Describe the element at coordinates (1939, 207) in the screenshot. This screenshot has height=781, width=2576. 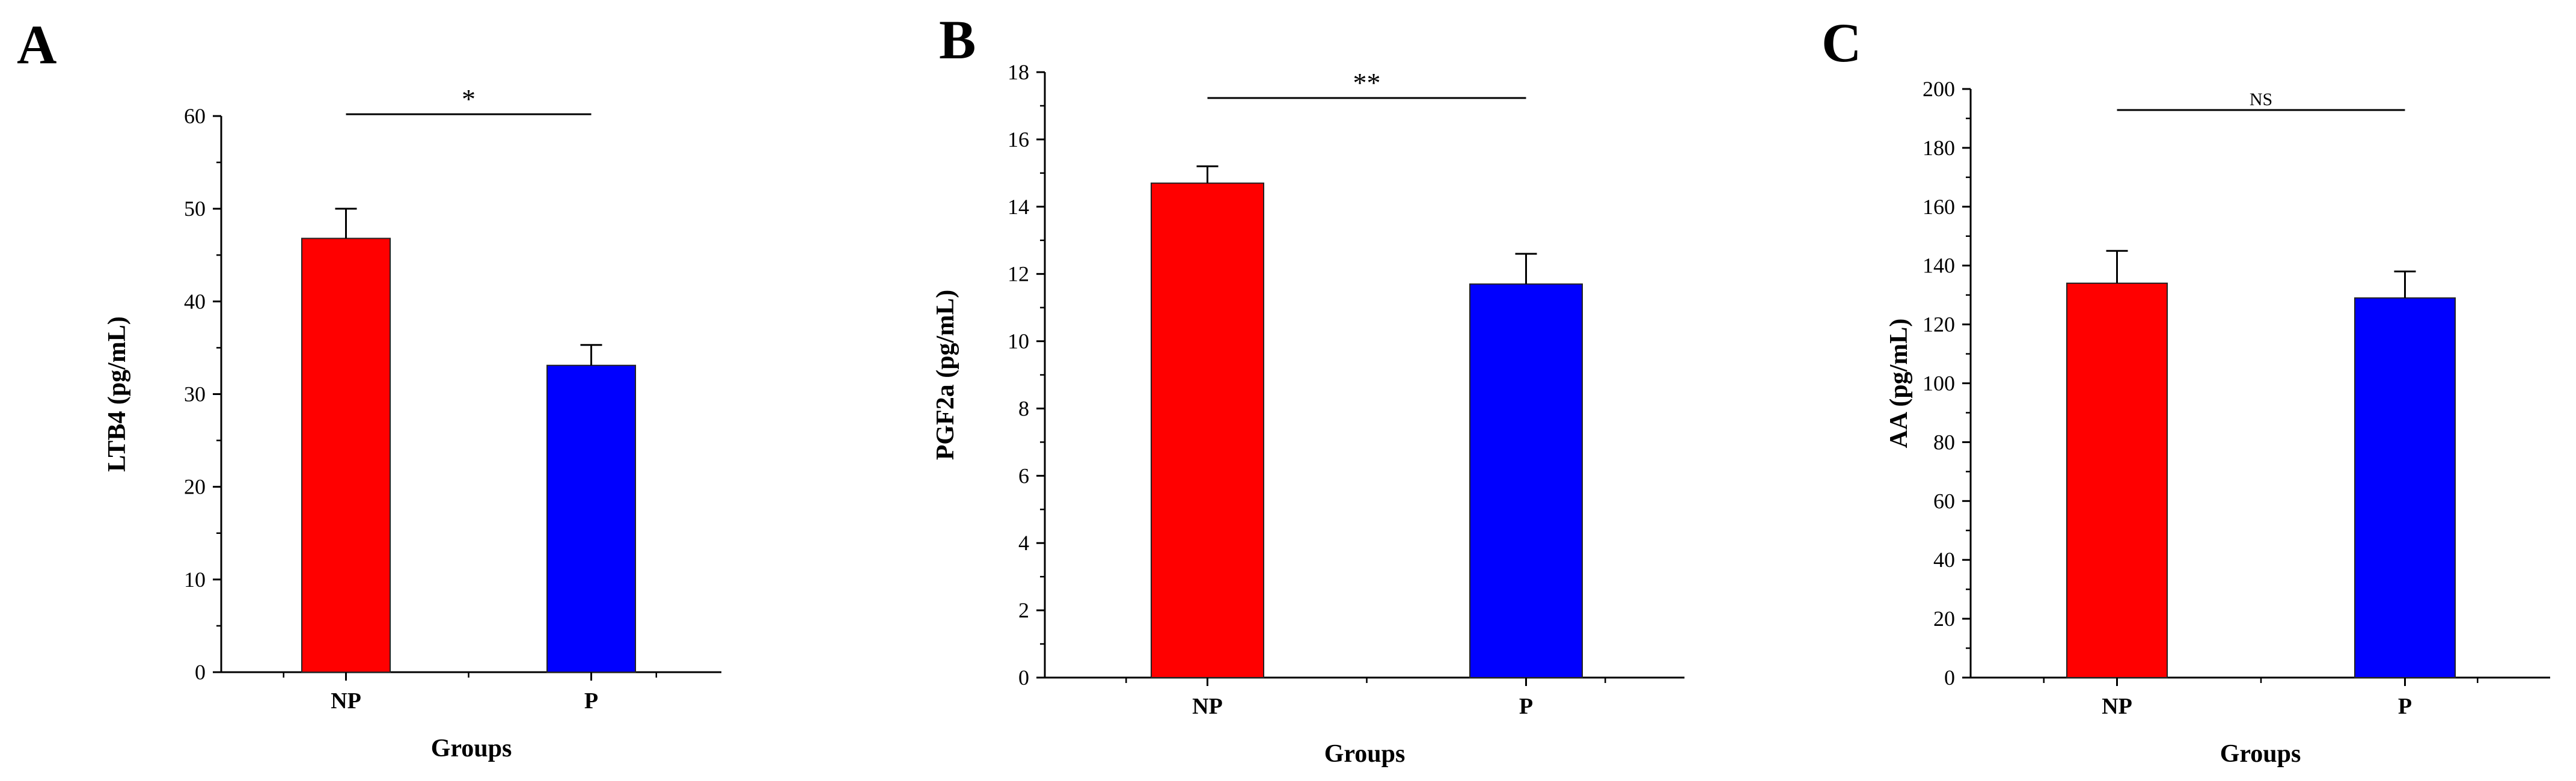
I see `y-tick-label: 160` at that location.